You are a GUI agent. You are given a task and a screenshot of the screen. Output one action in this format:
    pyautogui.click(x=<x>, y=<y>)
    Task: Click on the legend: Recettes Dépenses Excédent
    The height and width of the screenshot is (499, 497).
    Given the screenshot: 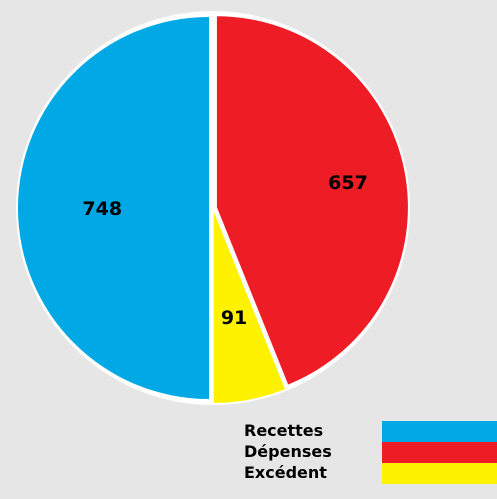 What is the action you would take?
    pyautogui.click(x=370, y=452)
    